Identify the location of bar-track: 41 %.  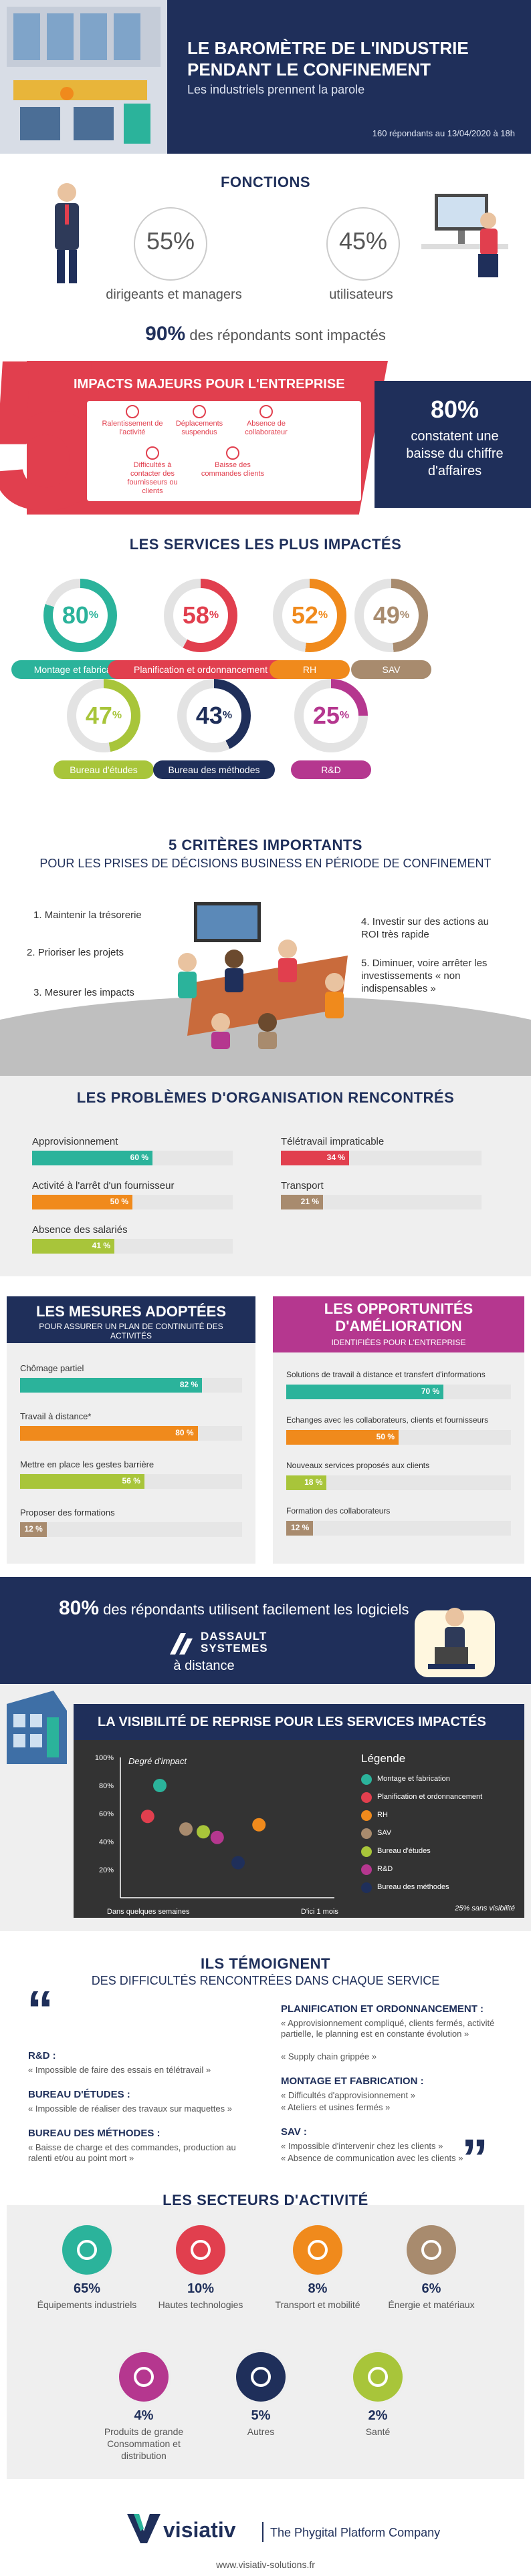
(132, 1246).